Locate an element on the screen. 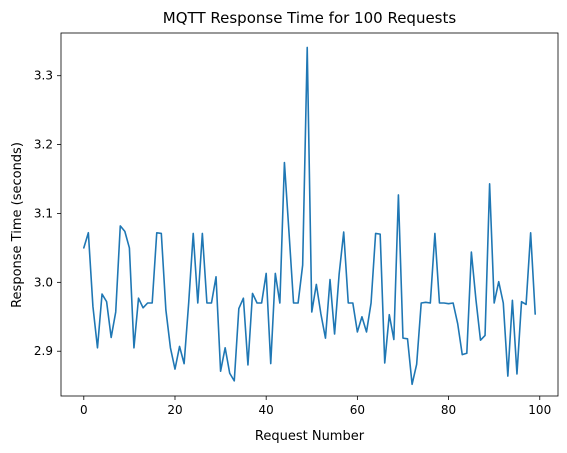  x-tick-label: 60 is located at coordinates (357, 410).